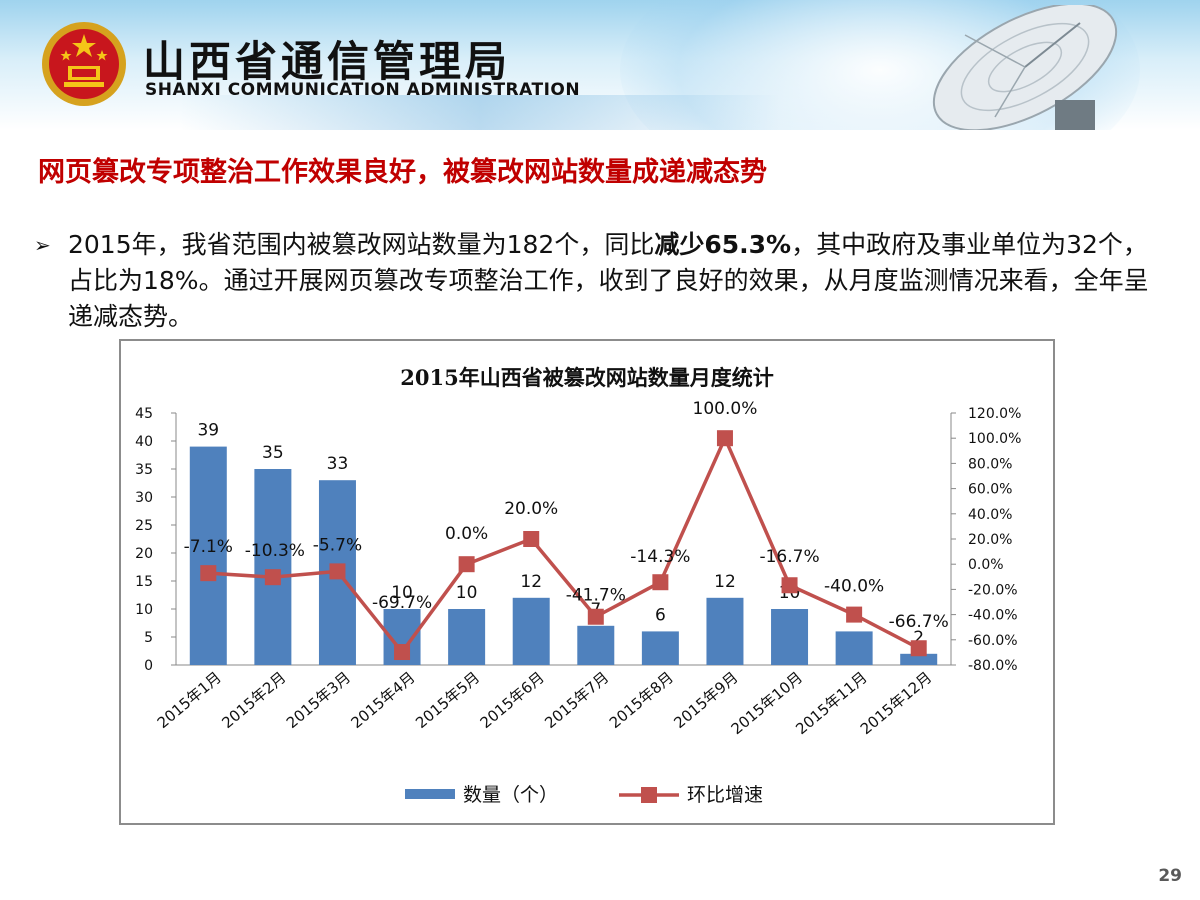 Image resolution: width=1200 pixels, height=900 pixels. I want to click on bar-value-label: 2, so click(918, 638).